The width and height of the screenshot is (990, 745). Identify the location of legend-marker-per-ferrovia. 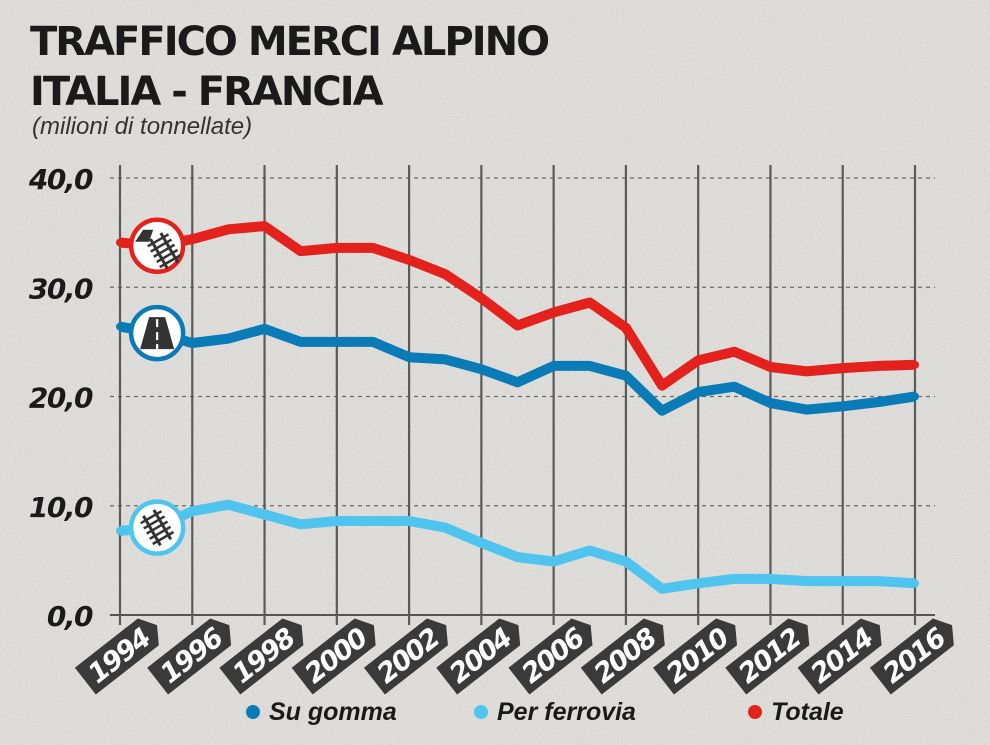
(481, 712).